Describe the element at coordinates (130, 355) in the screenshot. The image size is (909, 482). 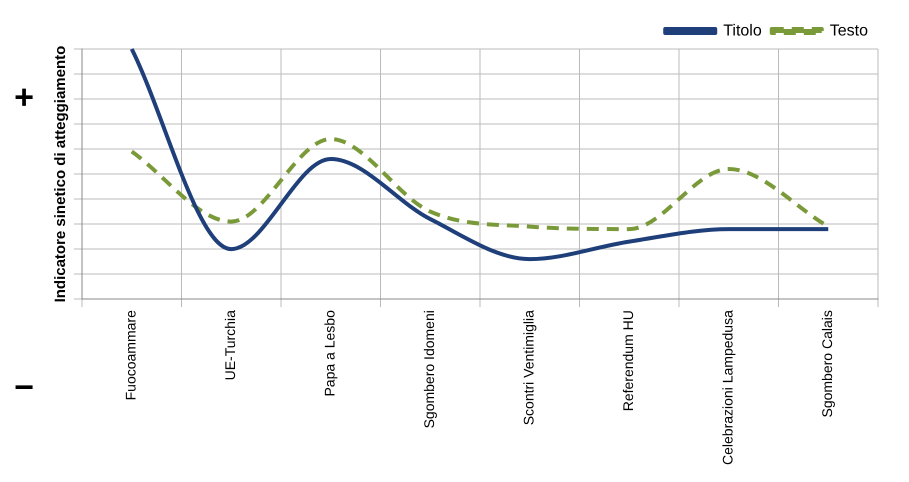
I see `x-tick-label: Fuocoammare` at that location.